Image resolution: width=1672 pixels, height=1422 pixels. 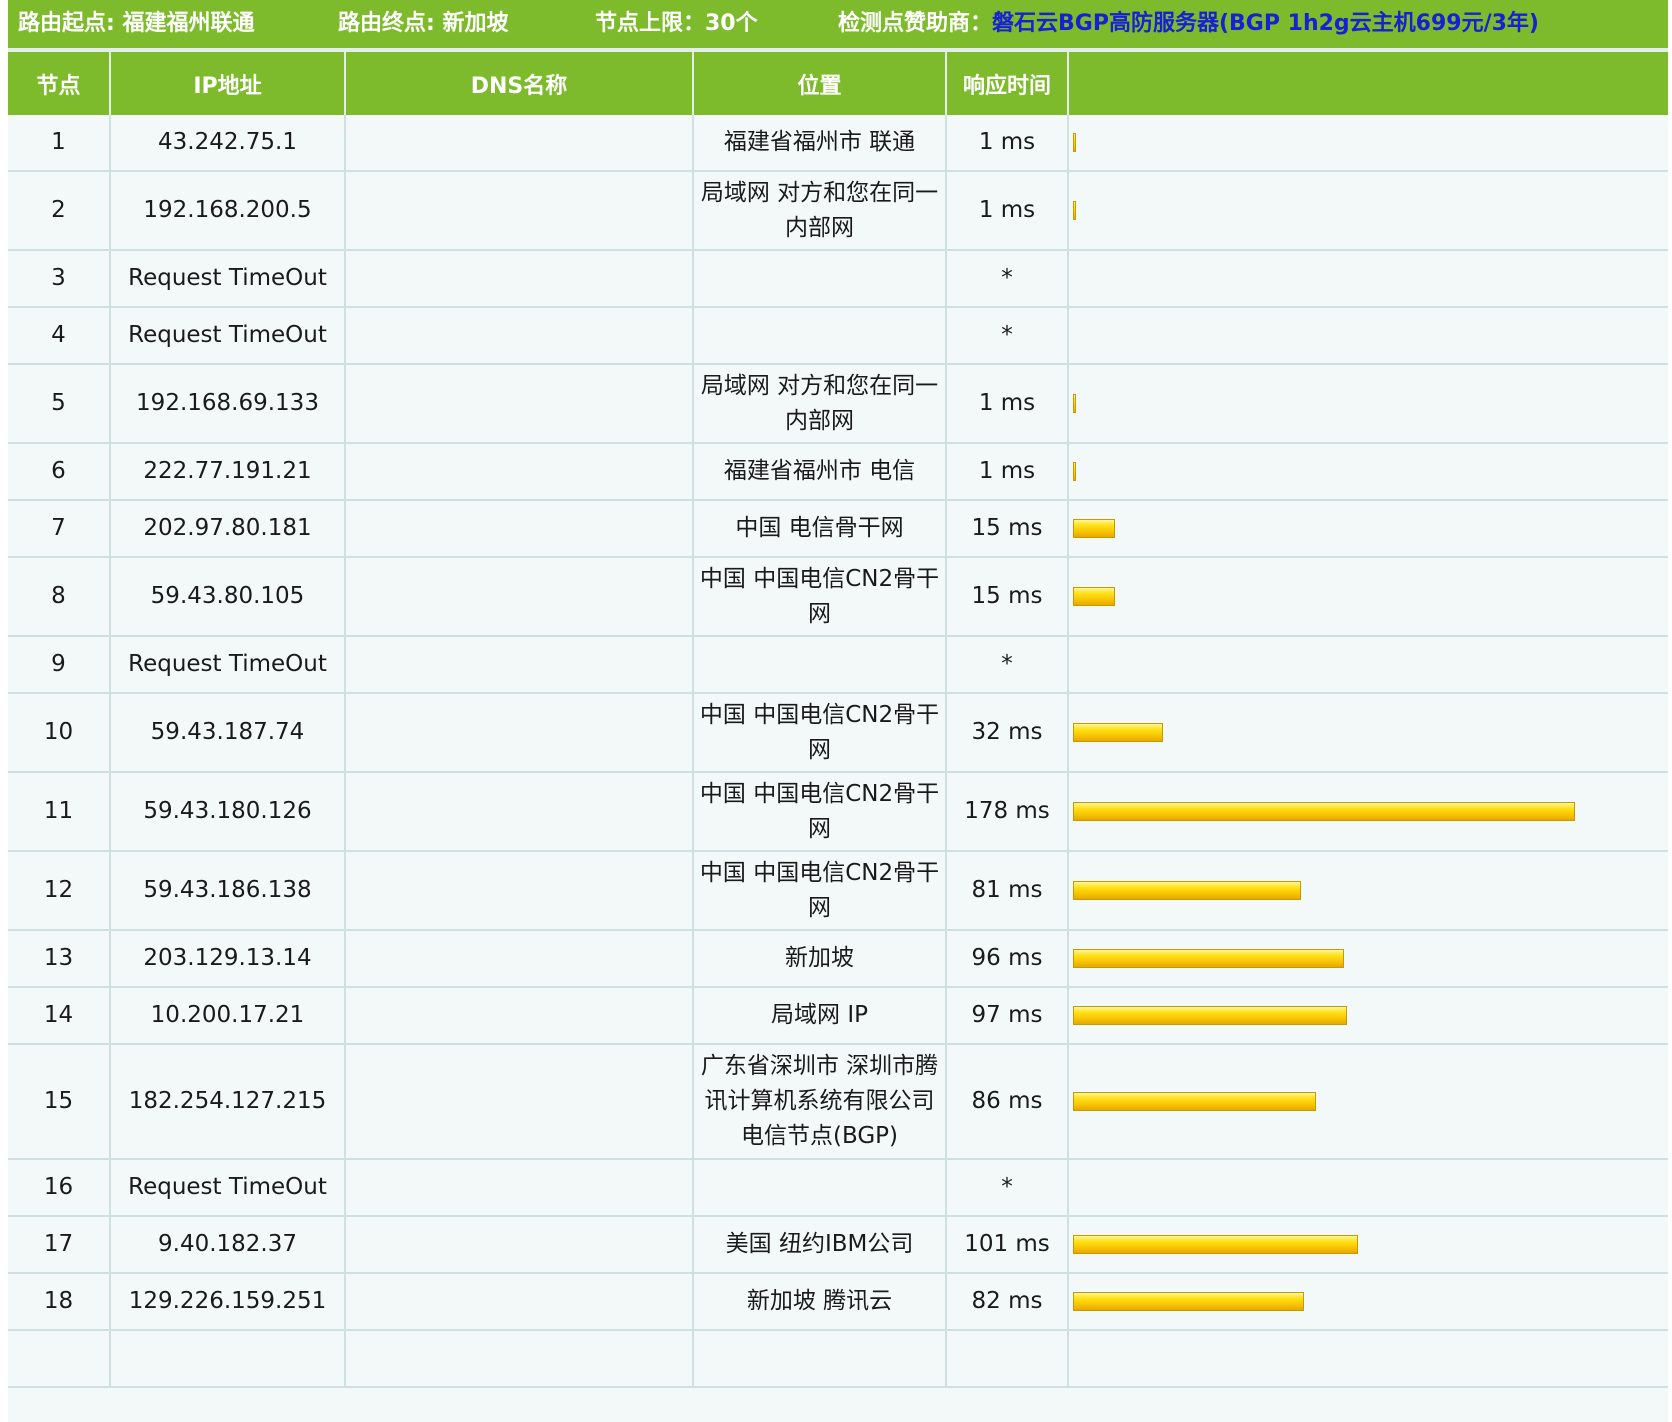 I want to click on table-row: 8 59.43.80.105 中国 中国电信CN2骨干网 15 ms, so click(x=838, y=597).